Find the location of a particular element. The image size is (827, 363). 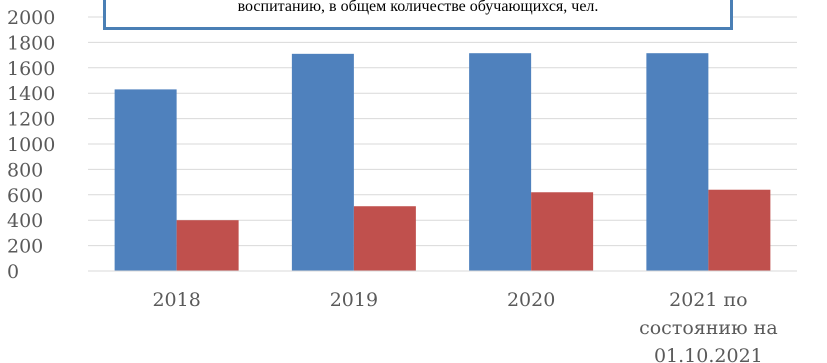

y-tick-label: 600 is located at coordinates (25, 196).